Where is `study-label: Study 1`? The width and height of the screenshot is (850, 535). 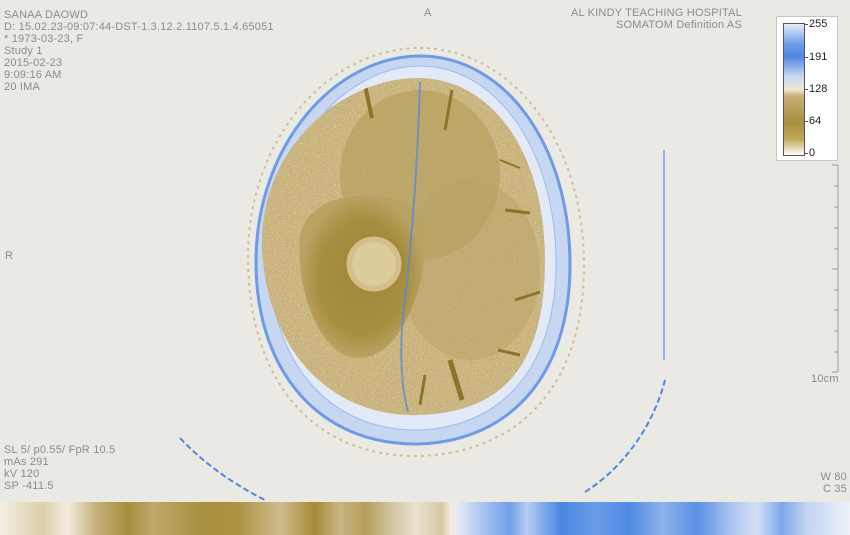 study-label: Study 1 is located at coordinates (23, 51).